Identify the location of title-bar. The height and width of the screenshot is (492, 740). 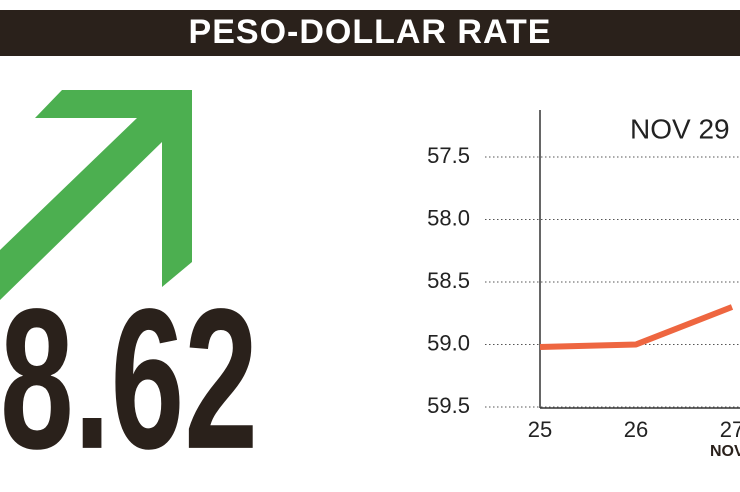
(370, 33).